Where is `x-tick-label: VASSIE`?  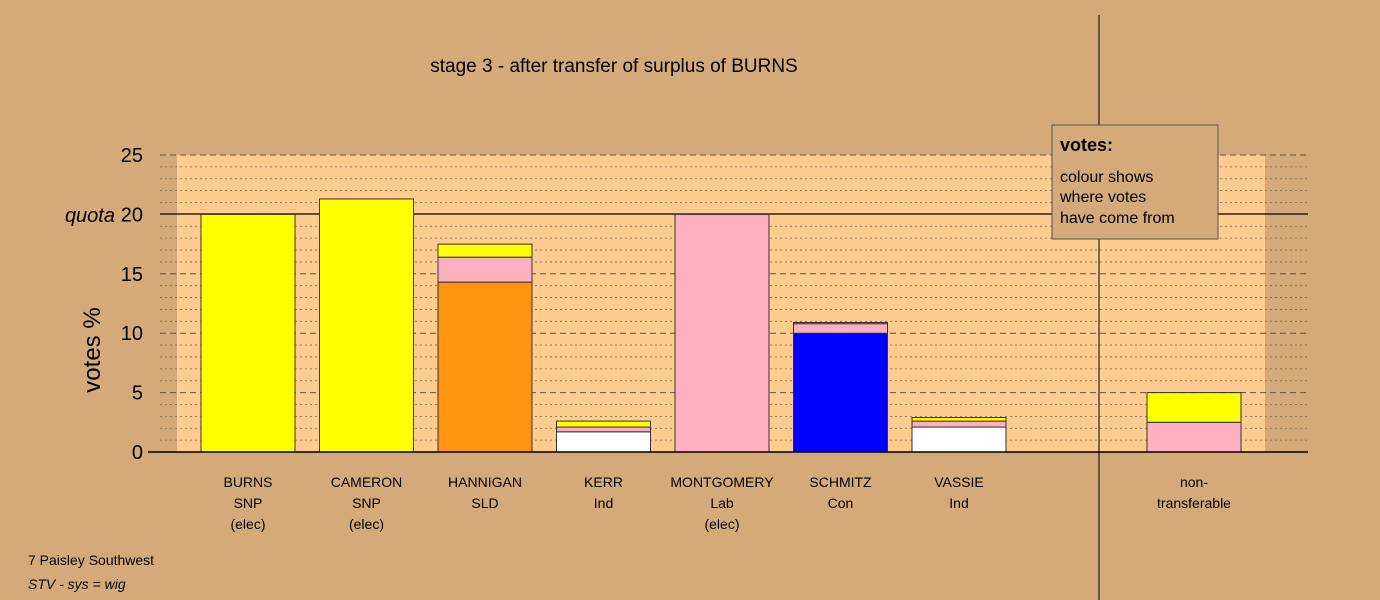
x-tick-label: VASSIE is located at coordinates (959, 482).